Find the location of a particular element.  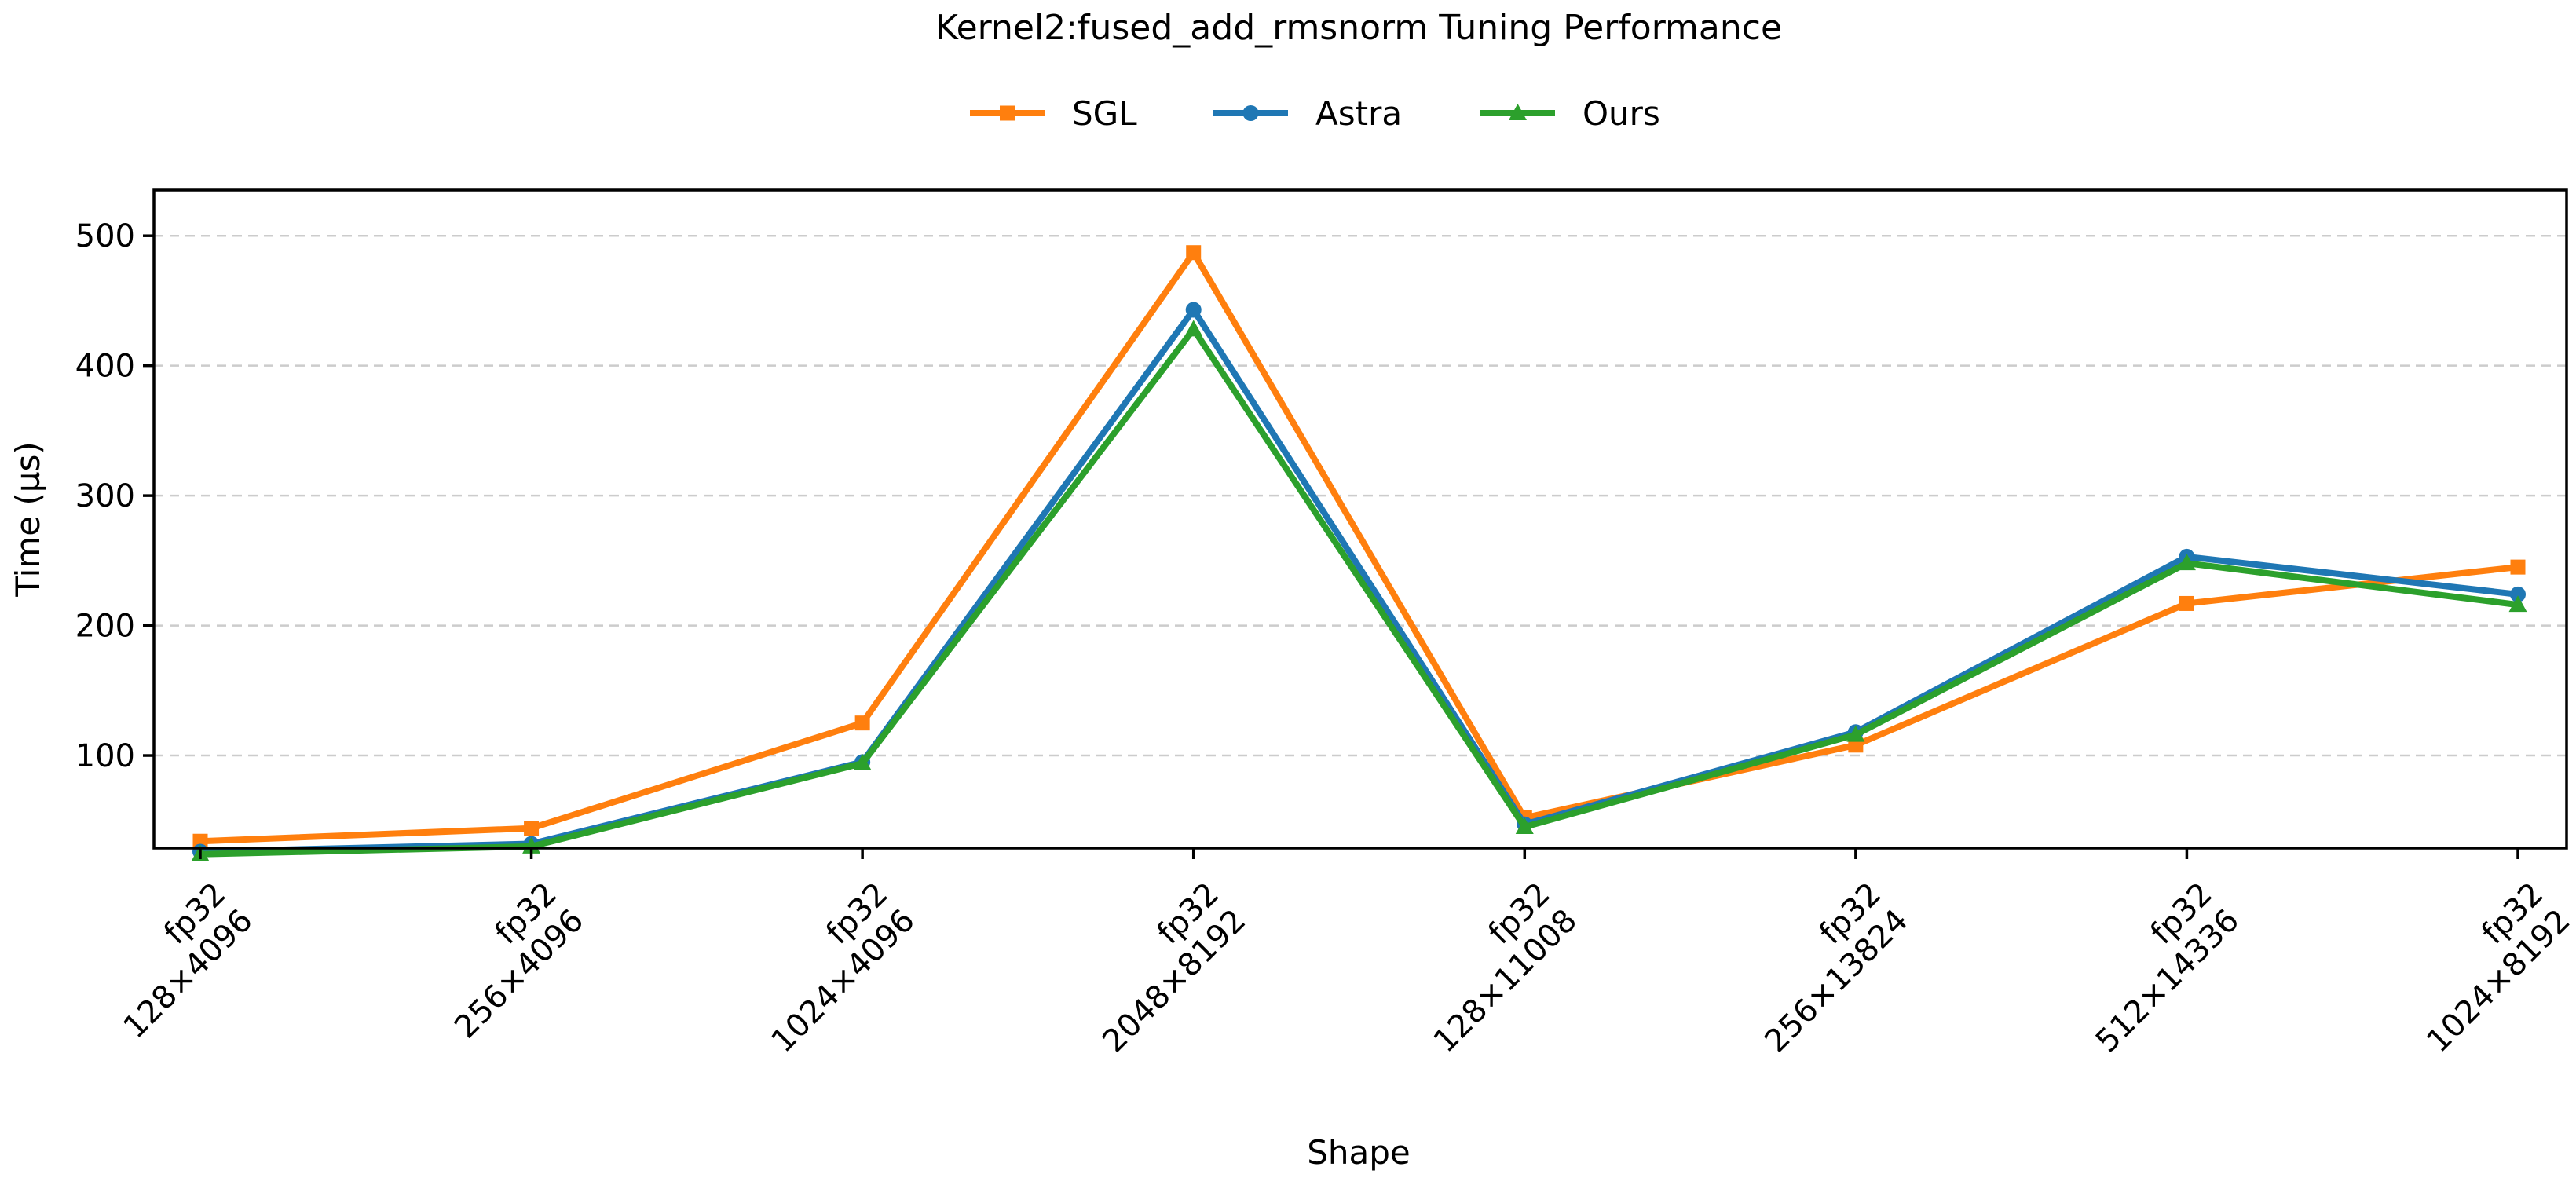

y-tick-label: 200 is located at coordinates (105, 627).